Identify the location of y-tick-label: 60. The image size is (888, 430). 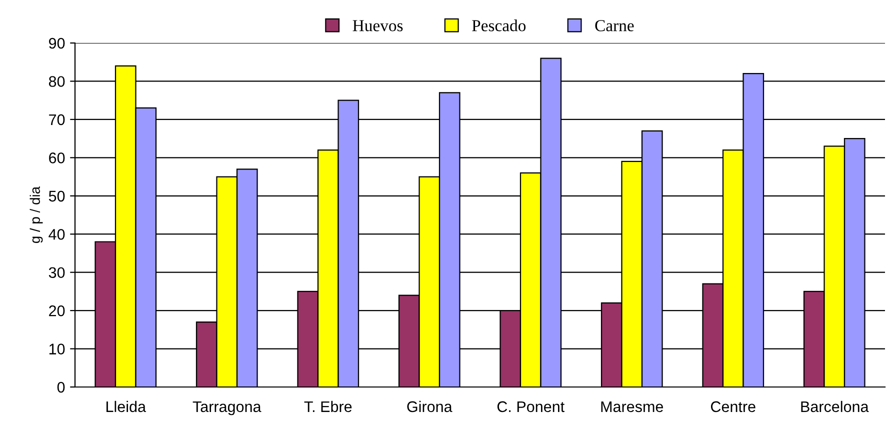
(57, 158).